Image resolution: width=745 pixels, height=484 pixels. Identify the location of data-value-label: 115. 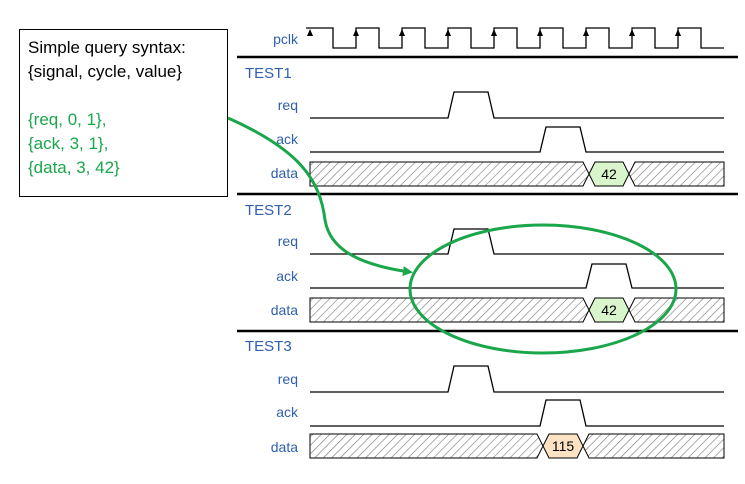
(563, 446).